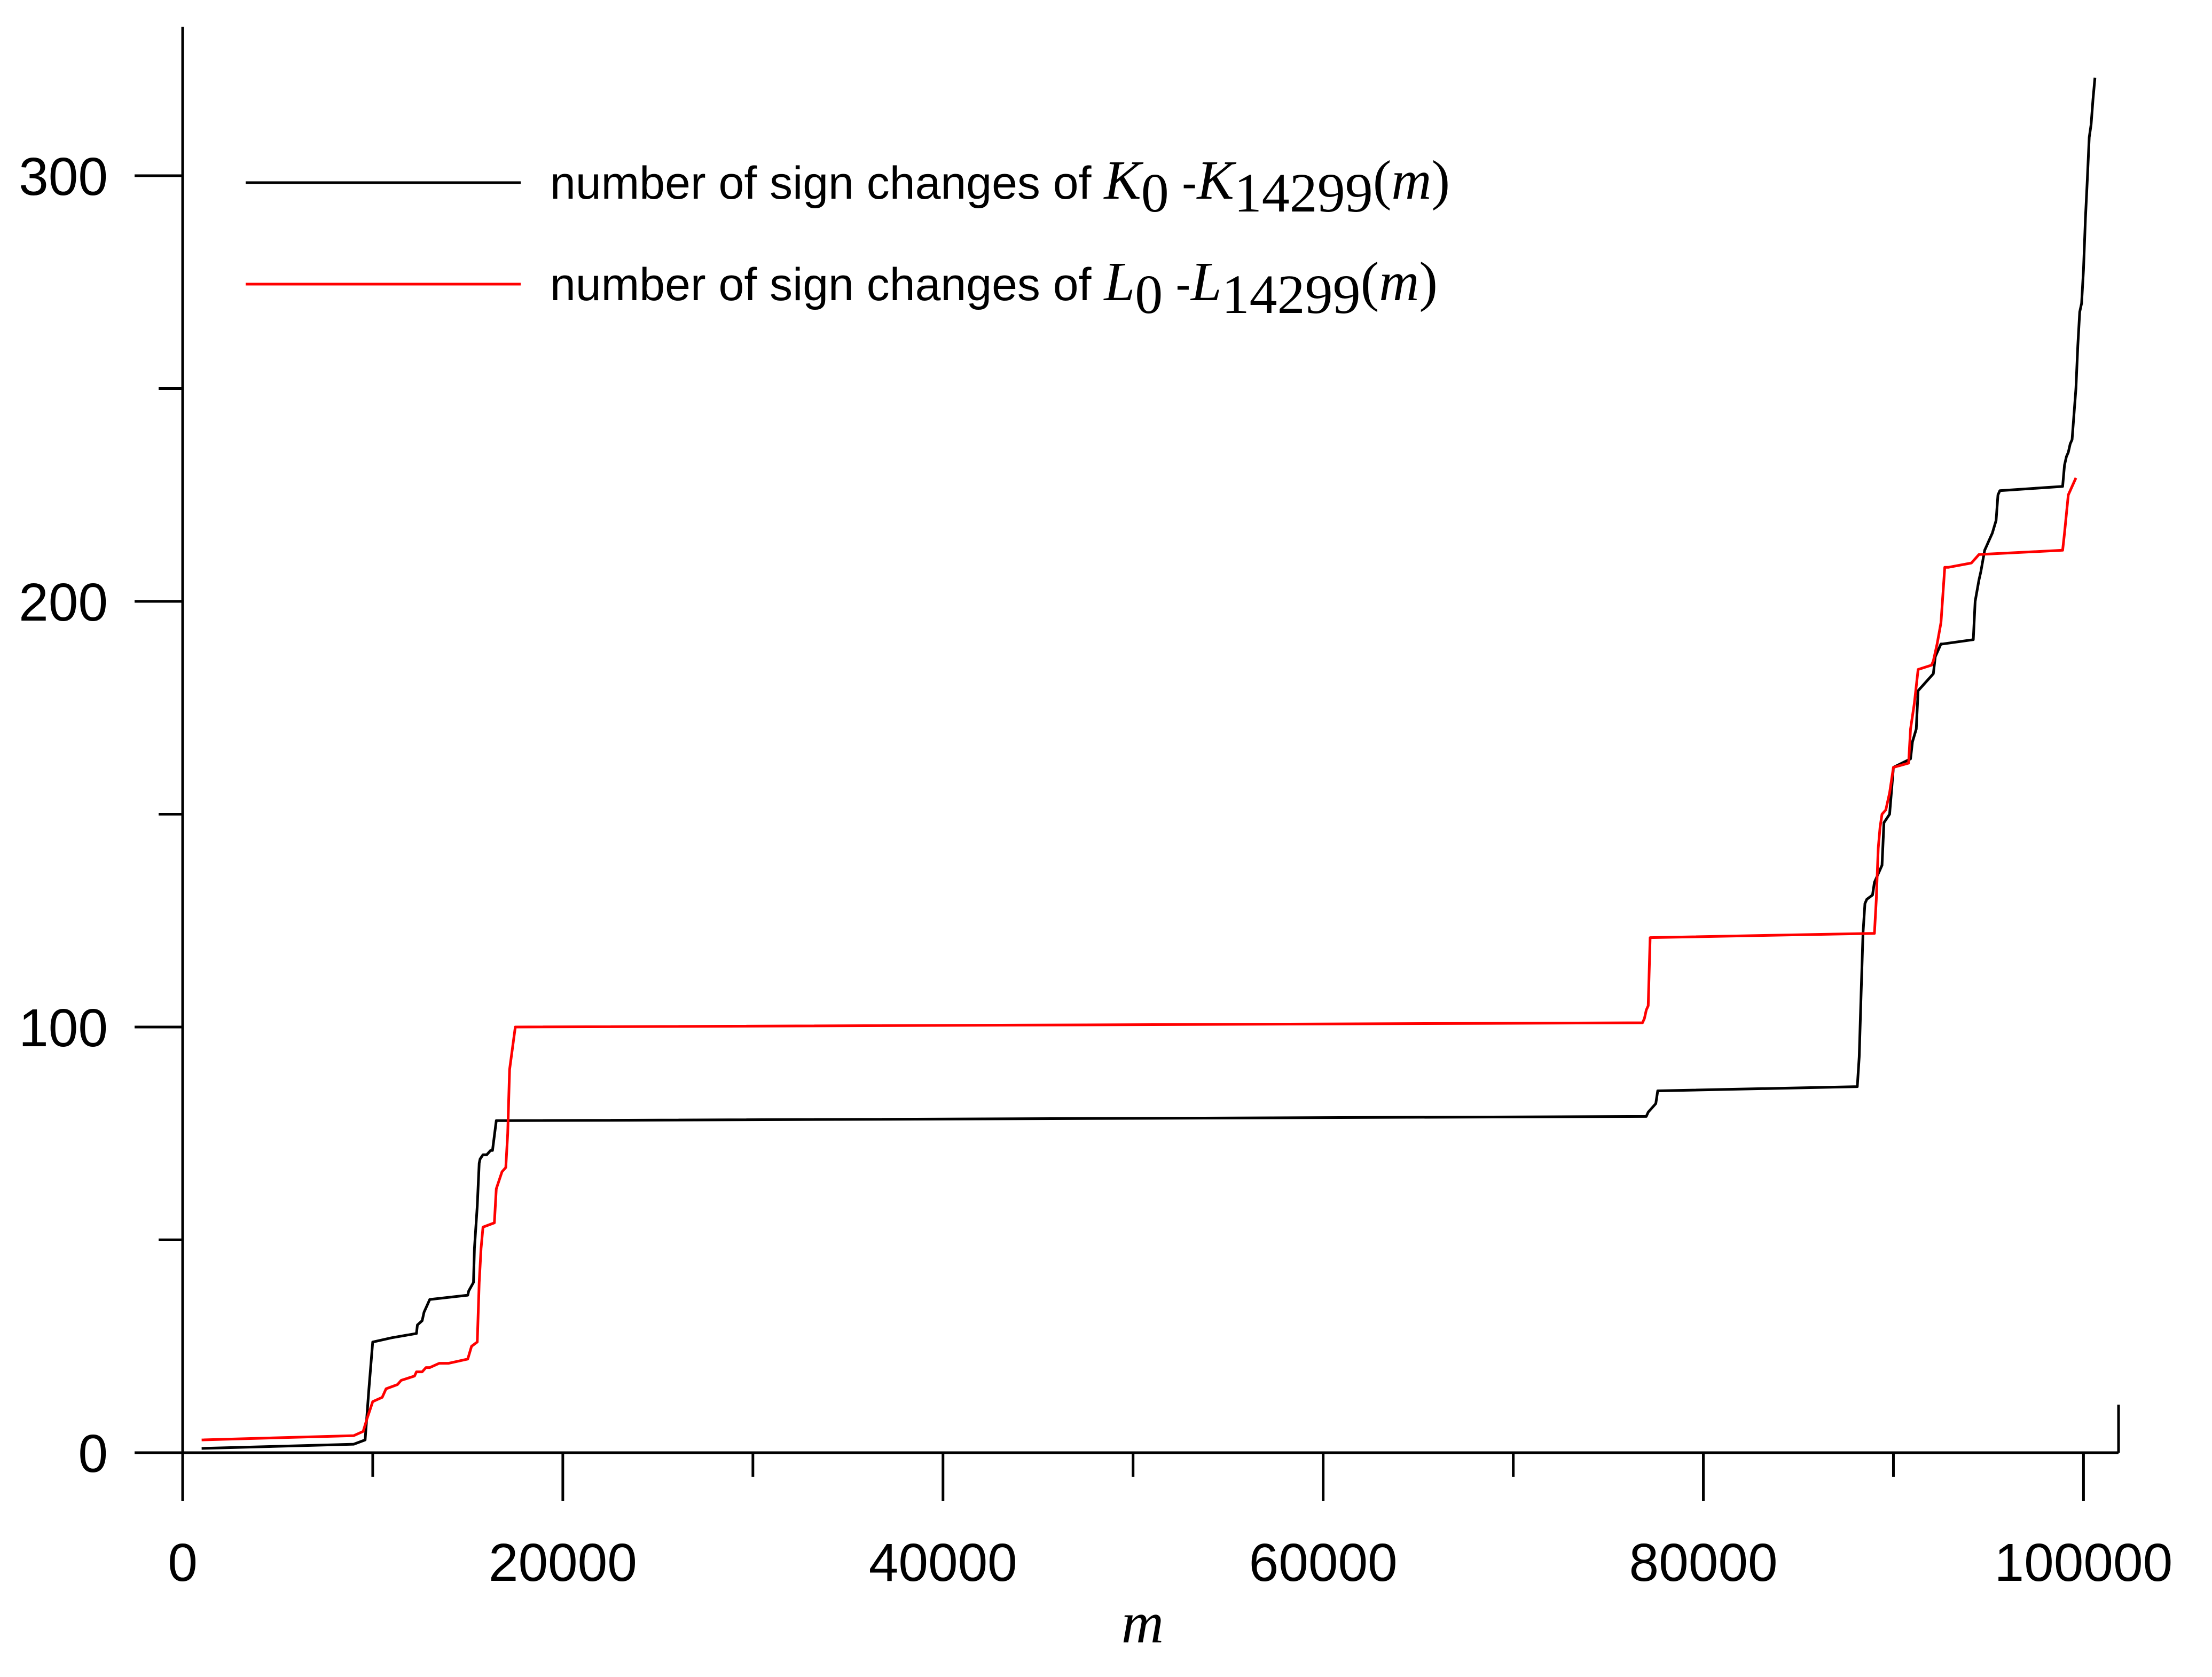 This screenshot has width=2212, height=1677. I want to click on x-tick-label: 80000, so click(1703, 1563).